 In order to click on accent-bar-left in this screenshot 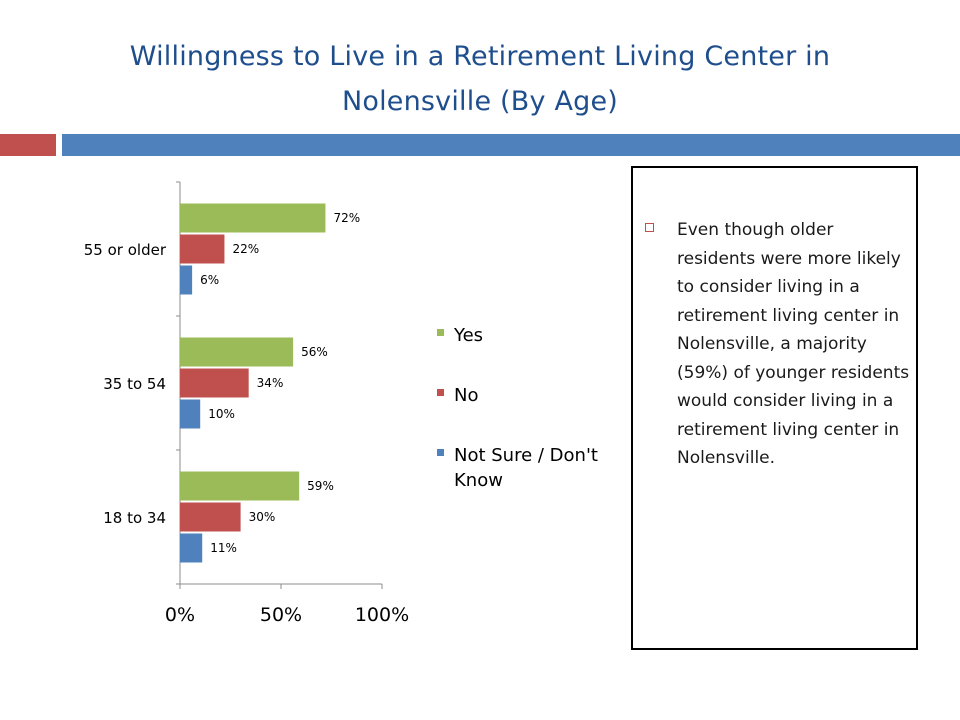, I will do `click(28, 145)`.